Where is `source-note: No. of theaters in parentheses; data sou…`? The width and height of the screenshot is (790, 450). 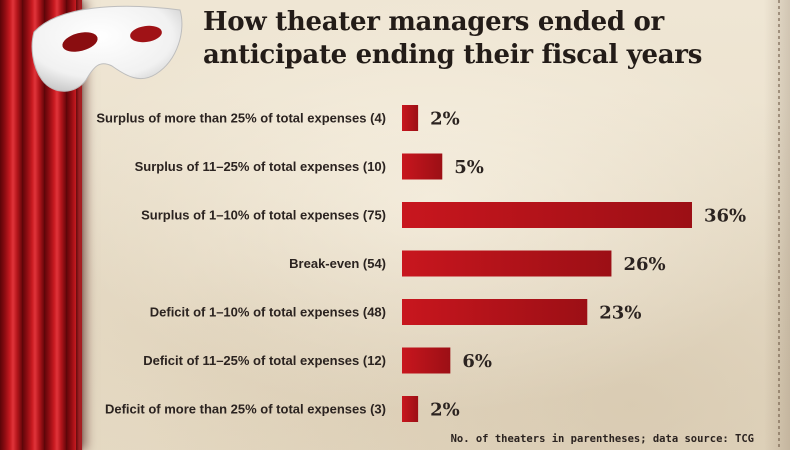 source-note: No. of theaters in parentheses; data sou… is located at coordinates (602, 439).